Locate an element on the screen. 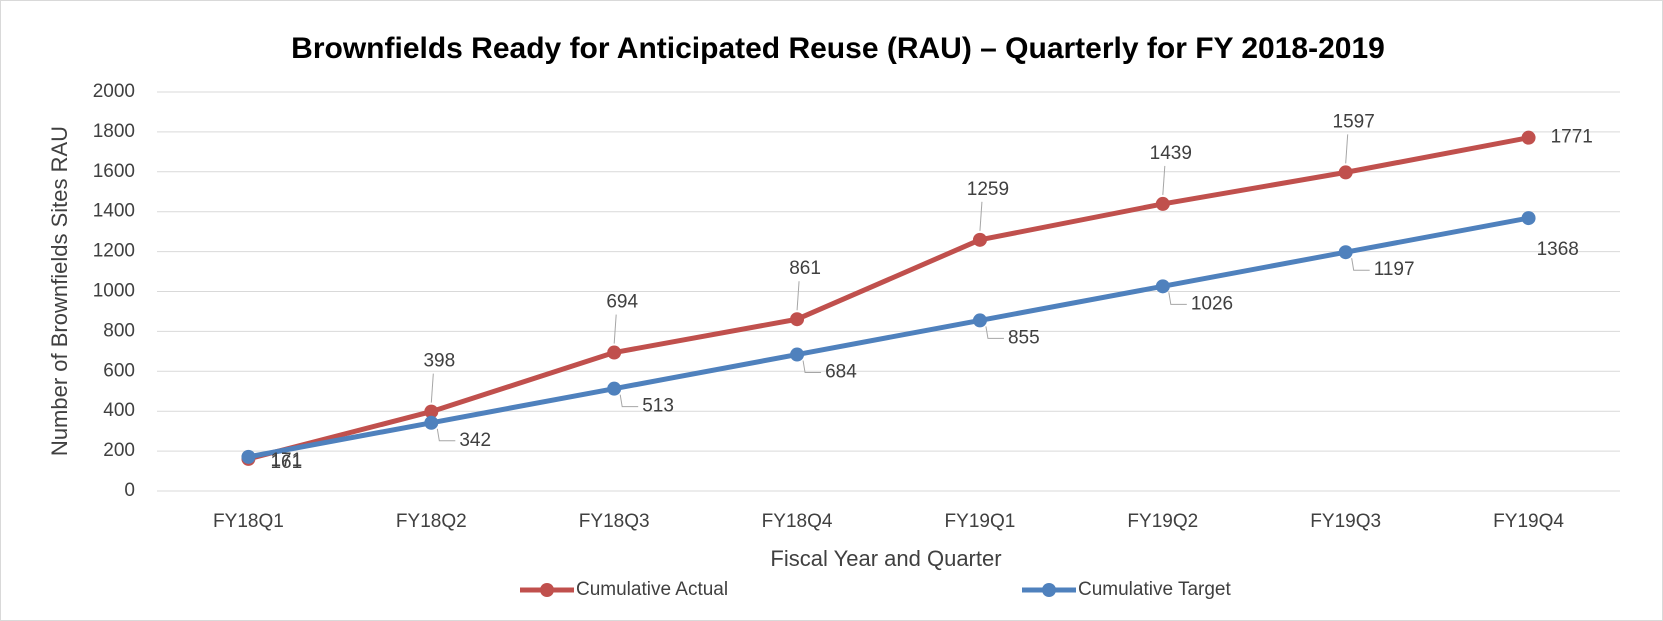  data-label: 694 is located at coordinates (622, 302).